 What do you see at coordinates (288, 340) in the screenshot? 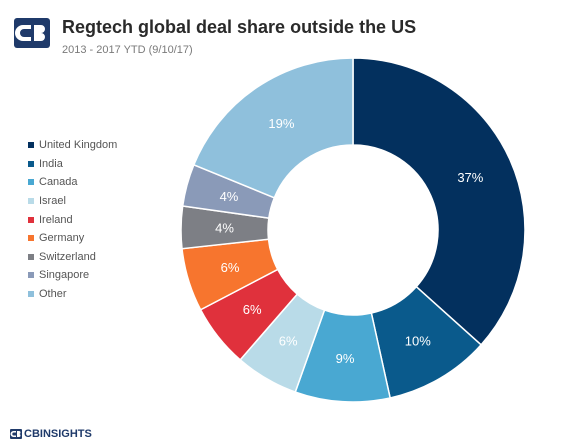
I see `slice-label-israel: 6%` at bounding box center [288, 340].